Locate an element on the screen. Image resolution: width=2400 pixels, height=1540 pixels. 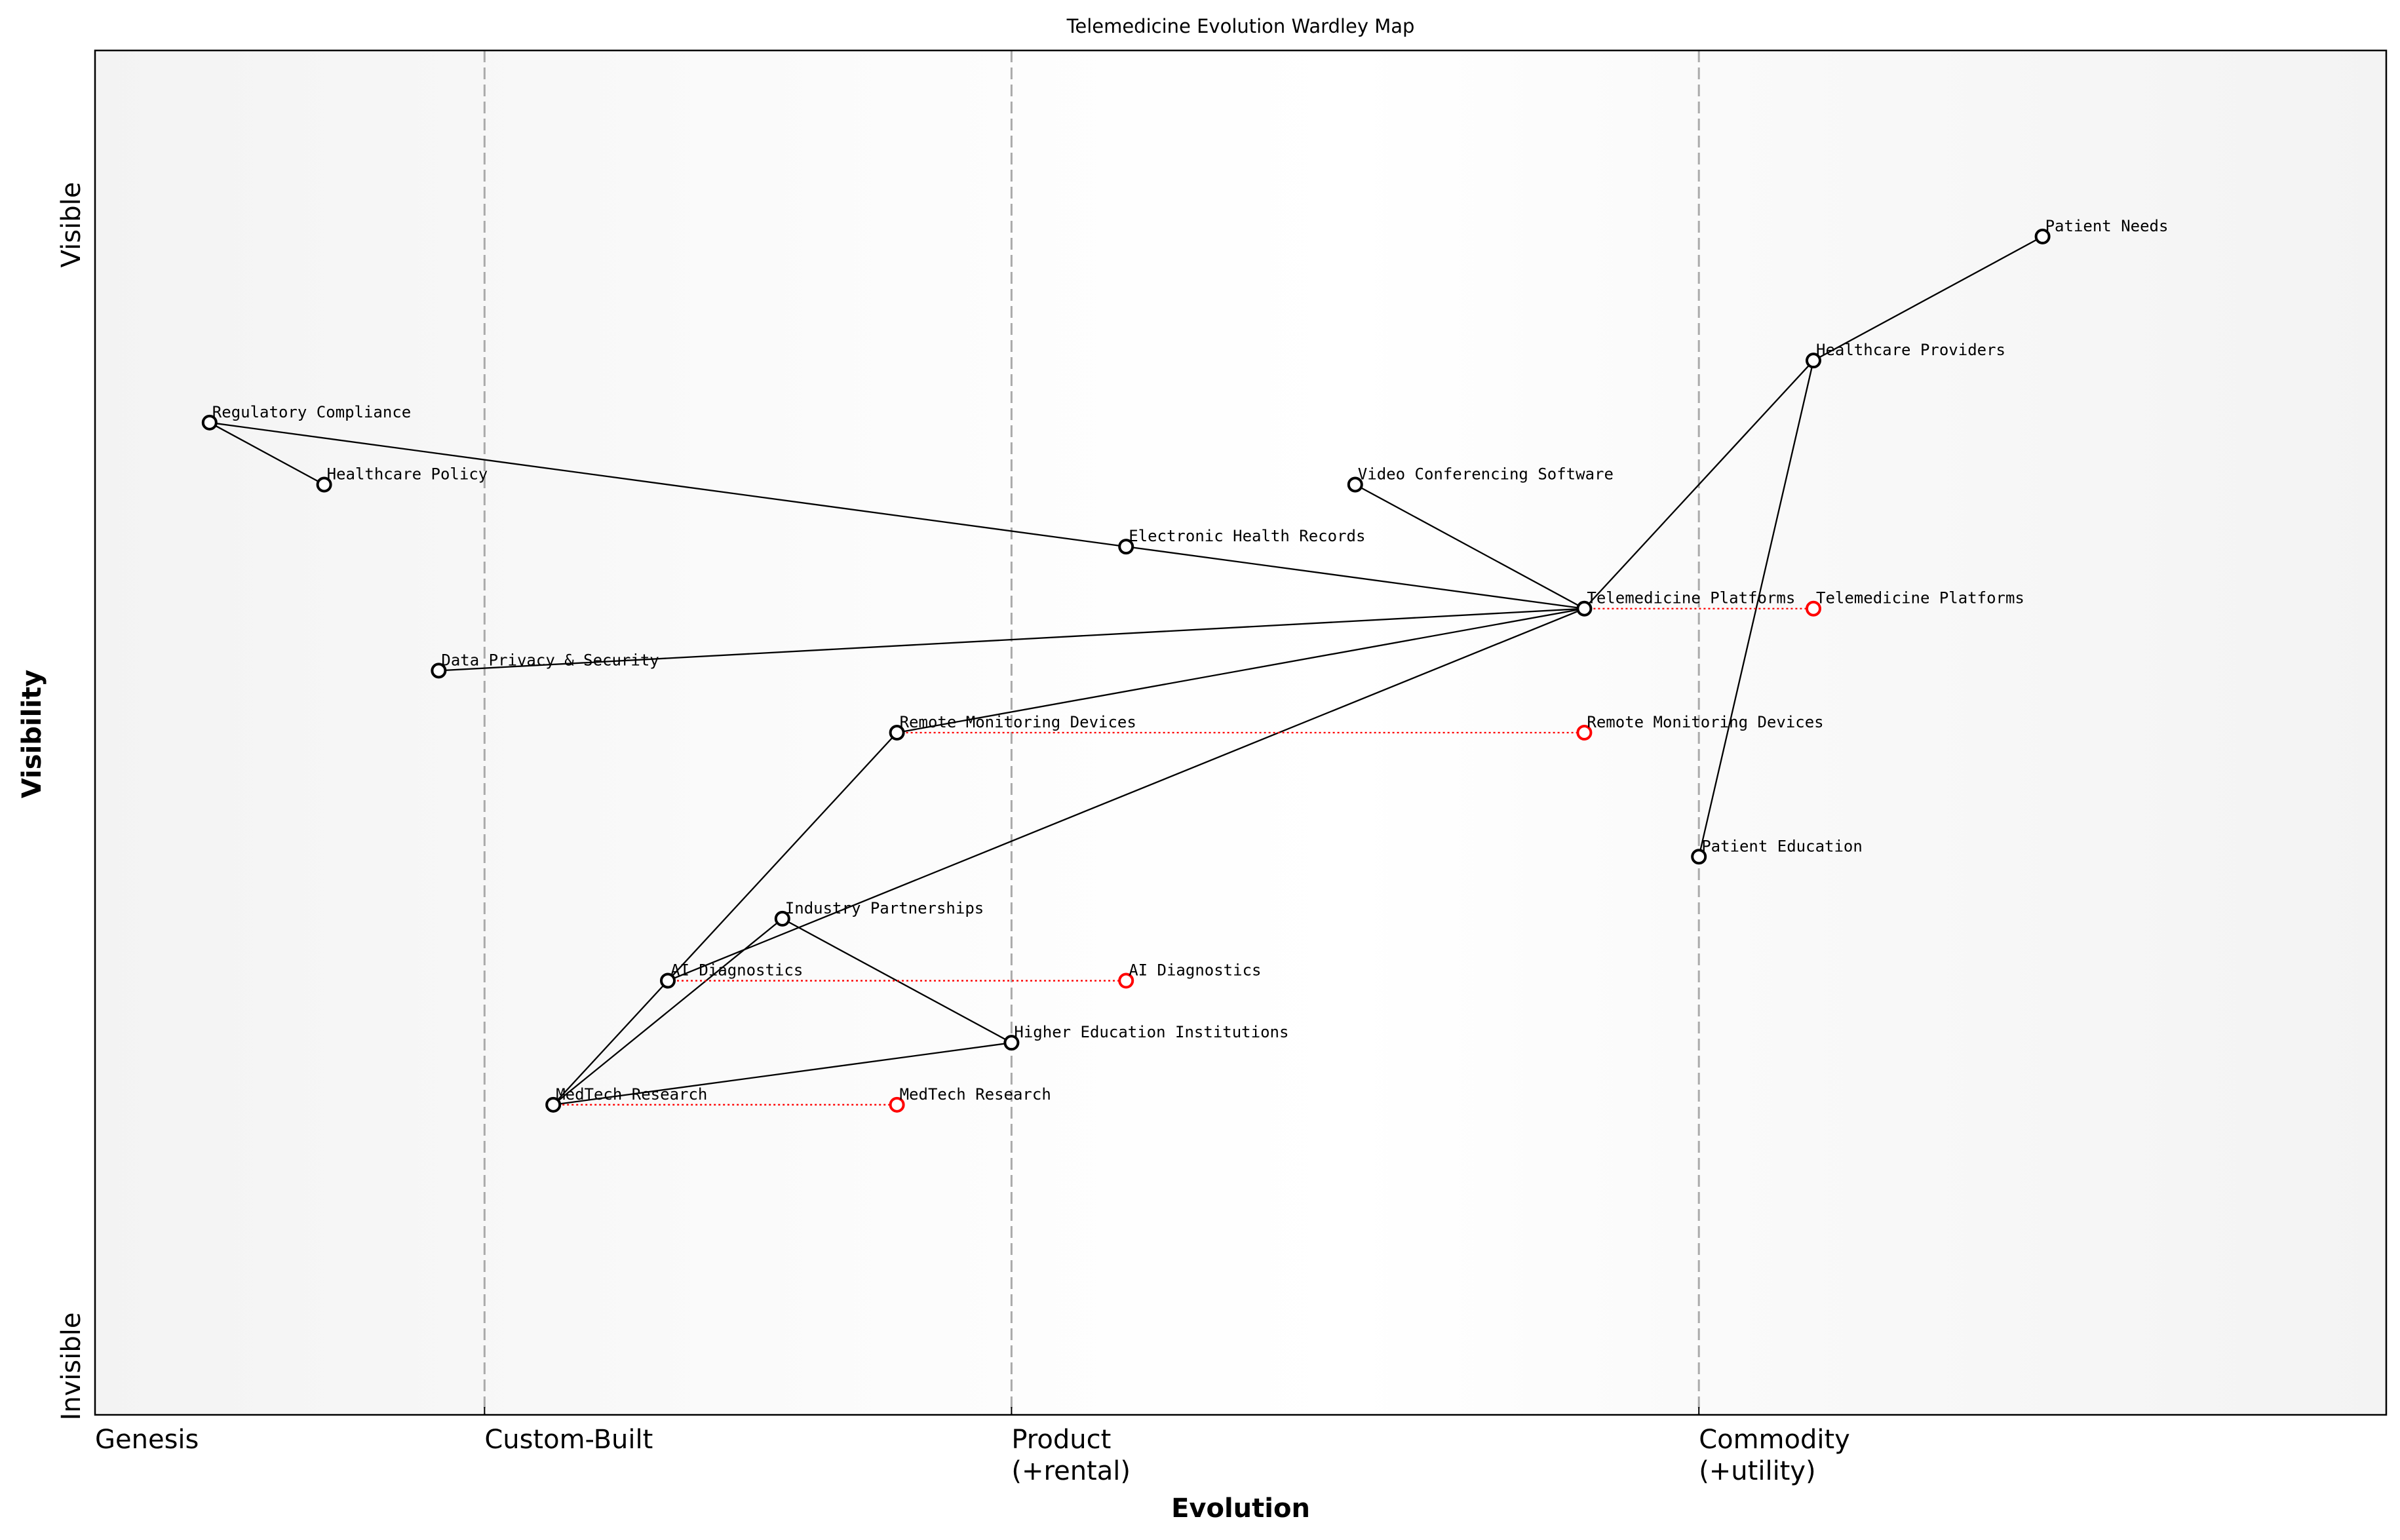
y-bottom-label: Invisible is located at coordinates (71, 1367).